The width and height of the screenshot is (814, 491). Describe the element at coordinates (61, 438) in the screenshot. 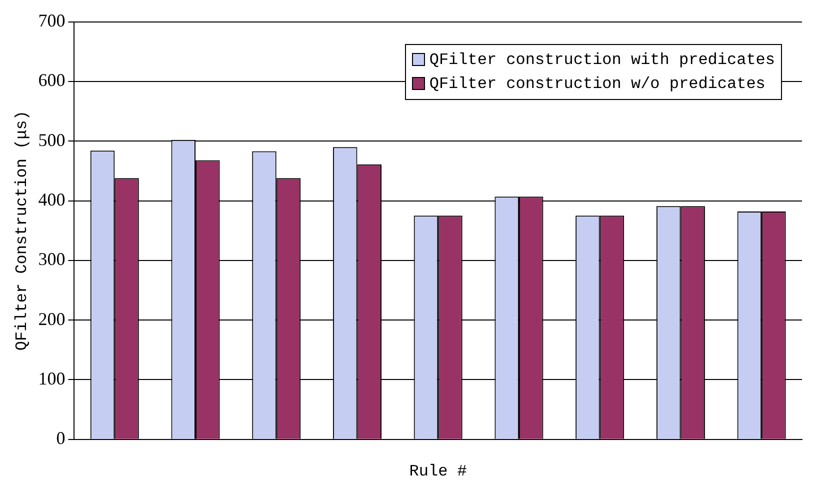

I see `y-tick-label: 0` at that location.